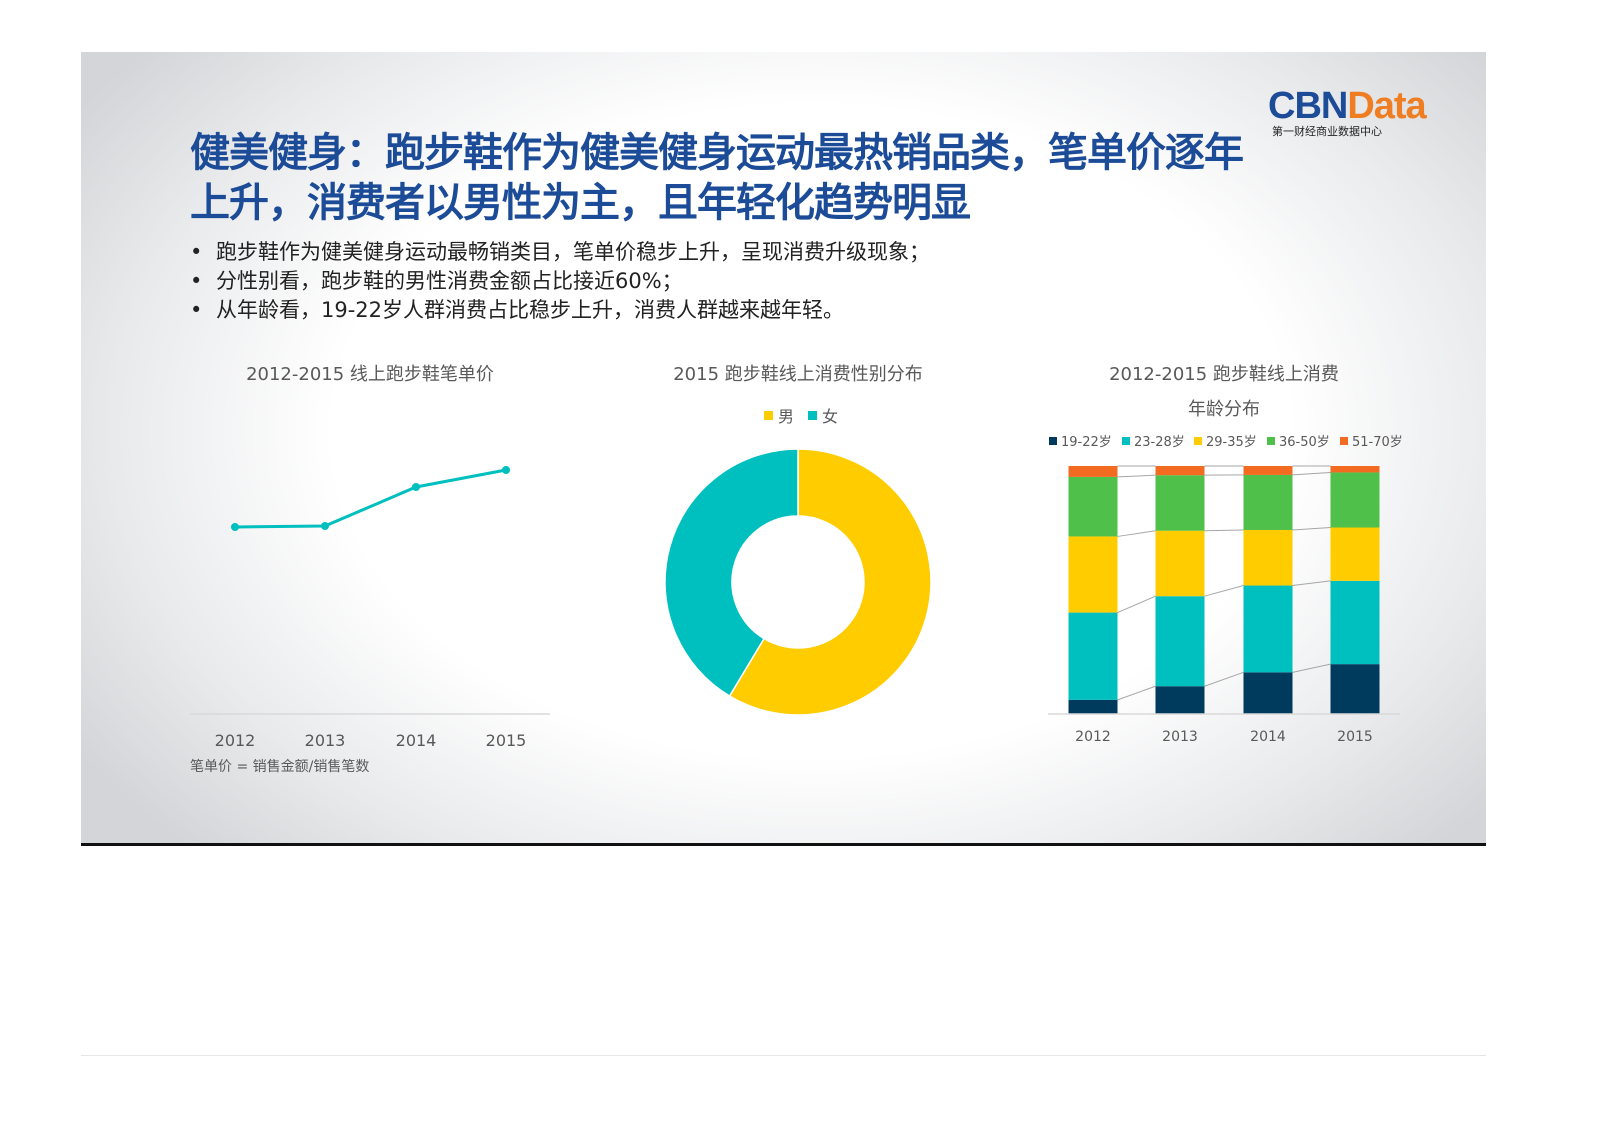 The height and width of the screenshot is (1132, 1600). What do you see at coordinates (1180, 503) in the screenshot?
I see `bar-segment-36-50岁-2013` at bounding box center [1180, 503].